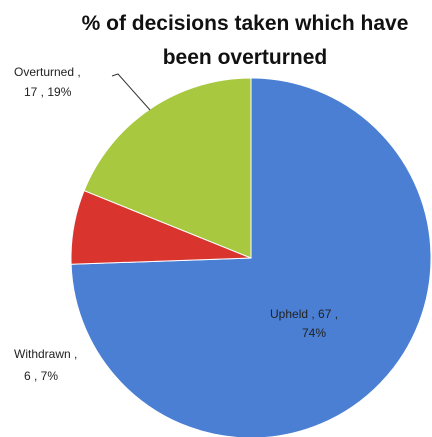 The image size is (432, 437). What do you see at coordinates (41, 376) in the screenshot?
I see `data-label: 6 , 7%` at bounding box center [41, 376].